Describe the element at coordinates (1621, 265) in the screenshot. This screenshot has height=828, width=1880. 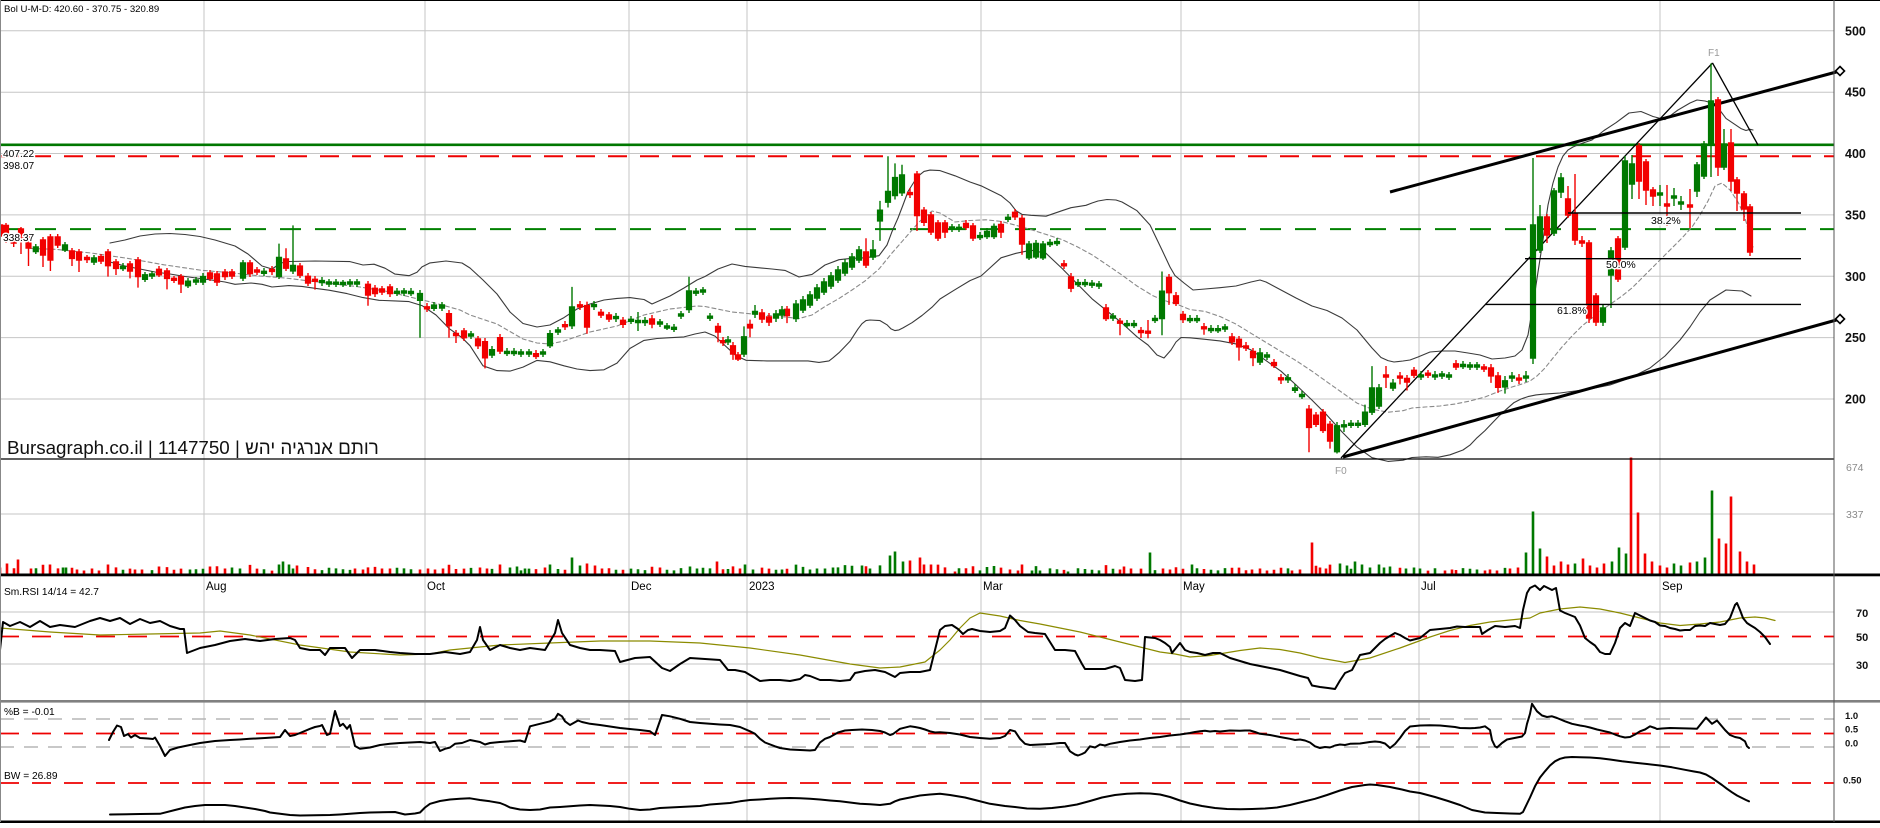
I see `svg-text: 50.0%` at that location.